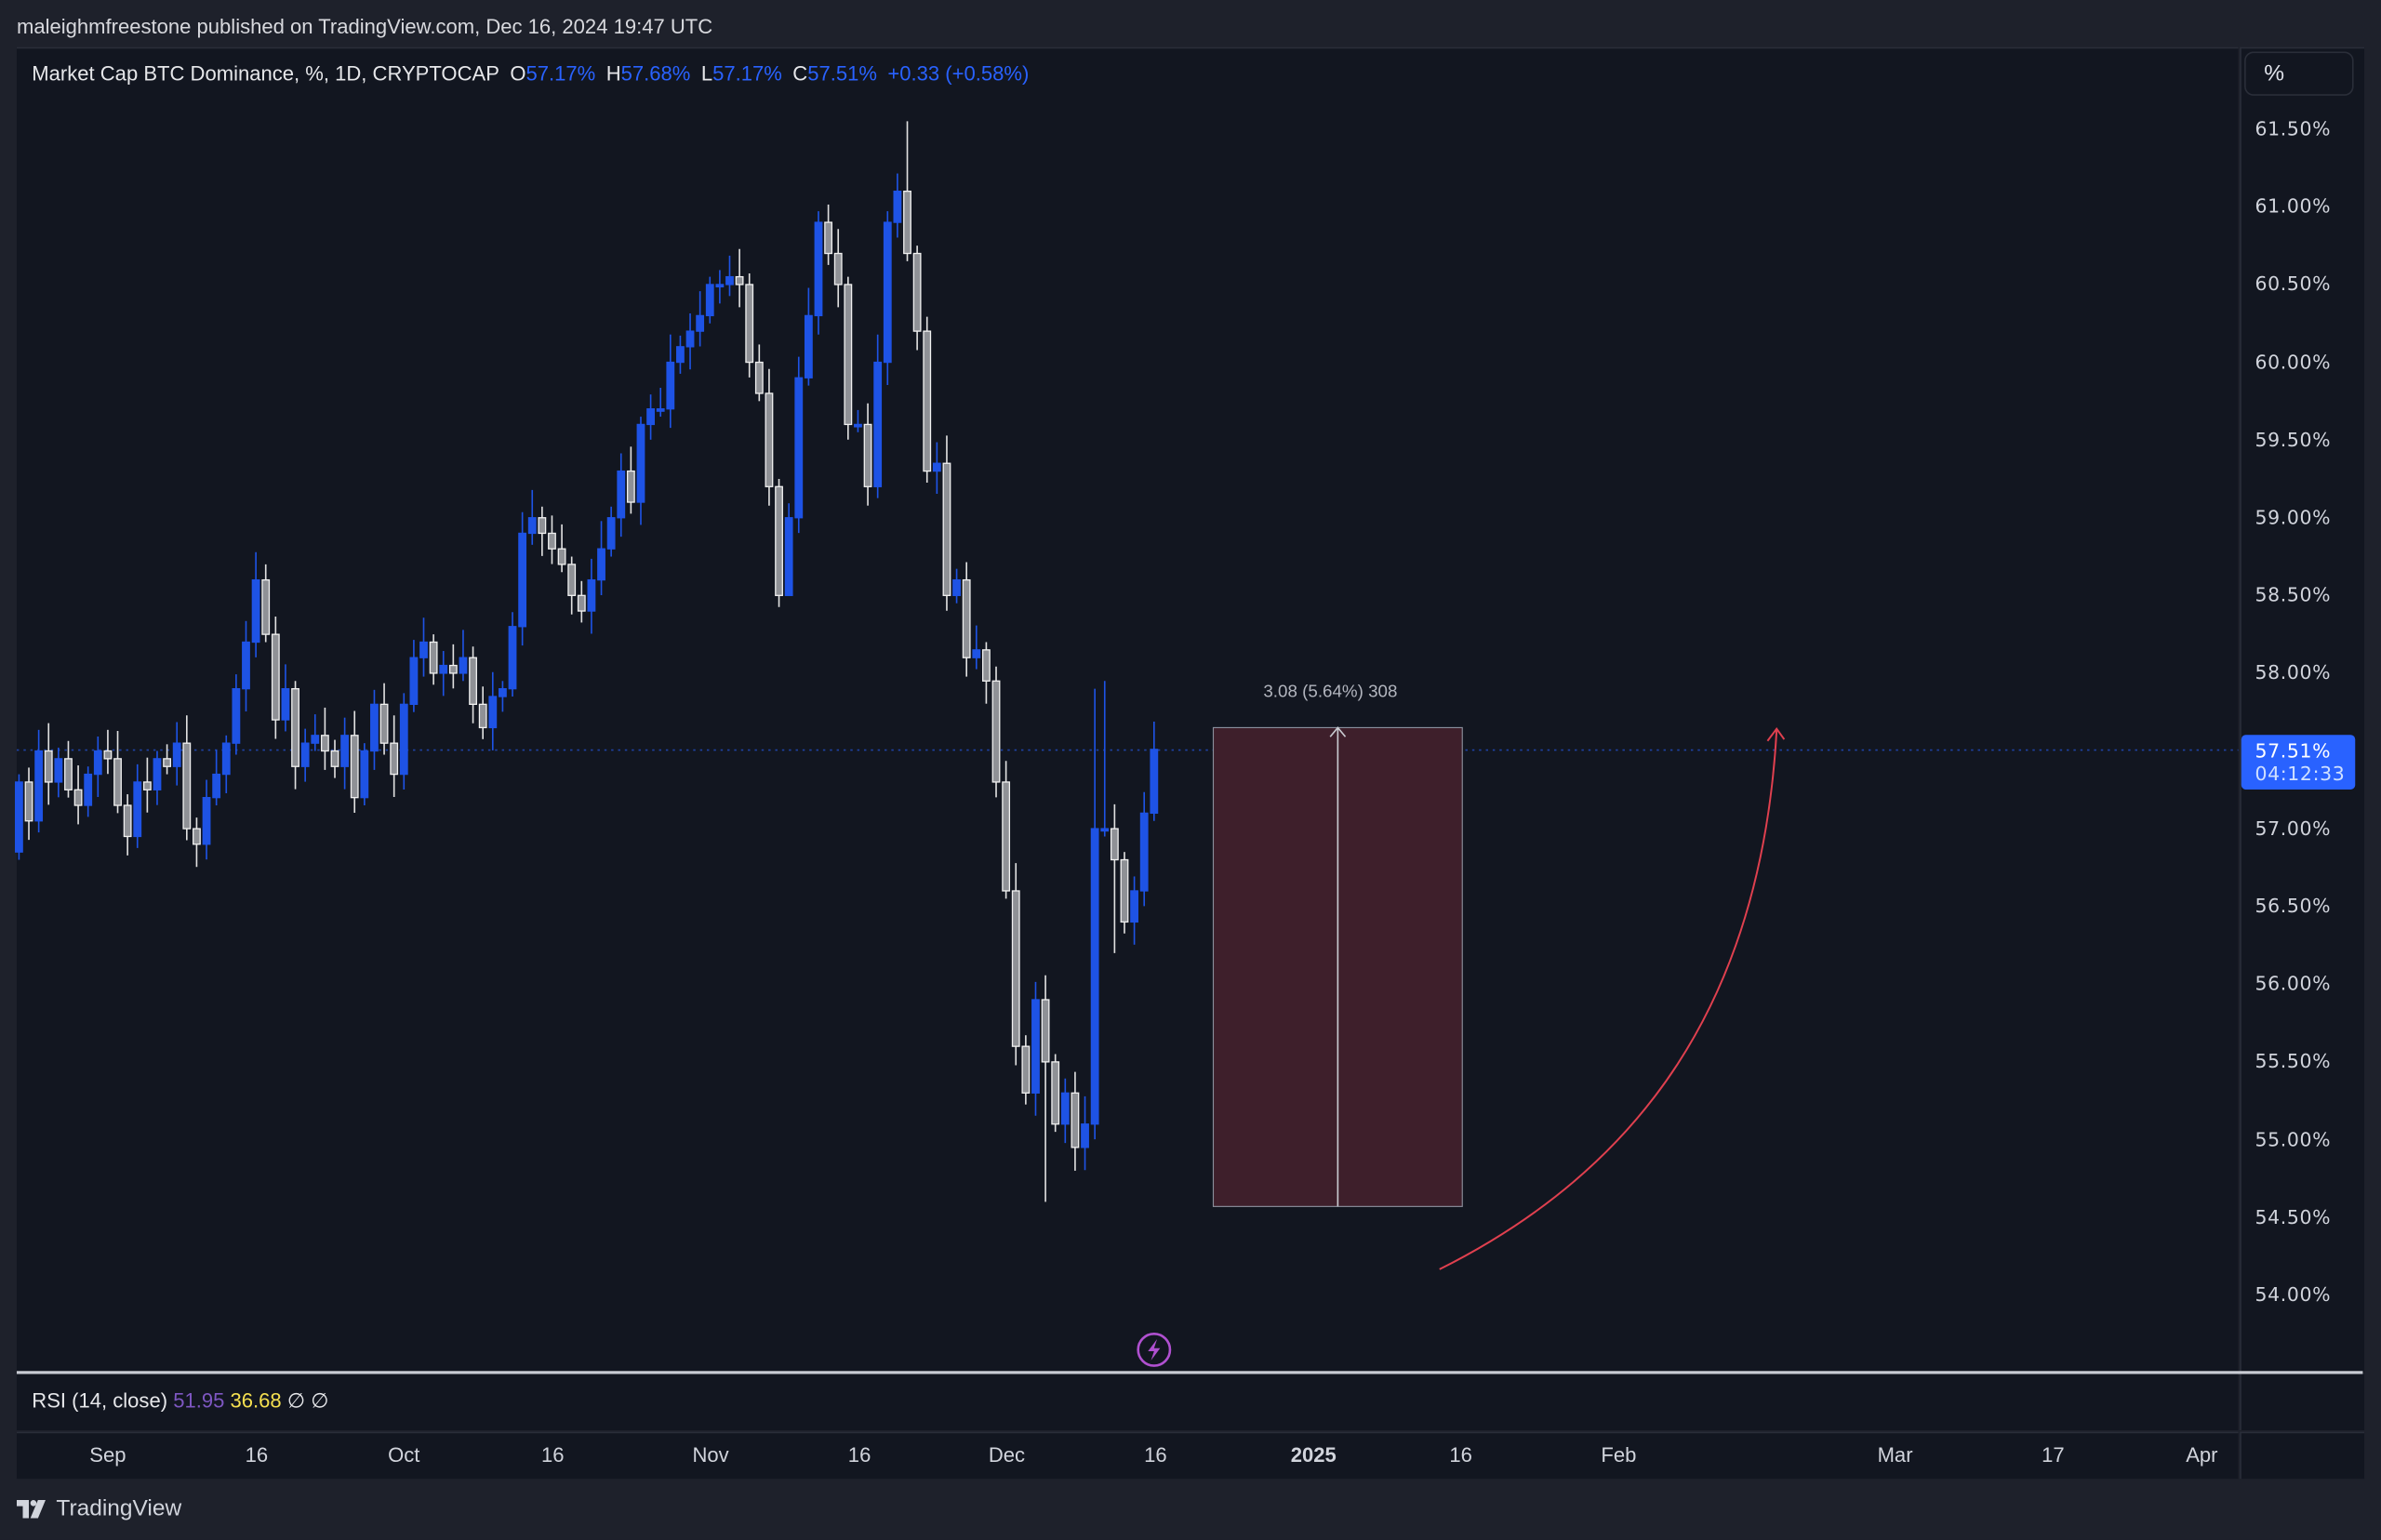 This screenshot has height=1540, width=2381. What do you see at coordinates (1127, 1402) in the screenshot?
I see `rsi-pane` at bounding box center [1127, 1402].